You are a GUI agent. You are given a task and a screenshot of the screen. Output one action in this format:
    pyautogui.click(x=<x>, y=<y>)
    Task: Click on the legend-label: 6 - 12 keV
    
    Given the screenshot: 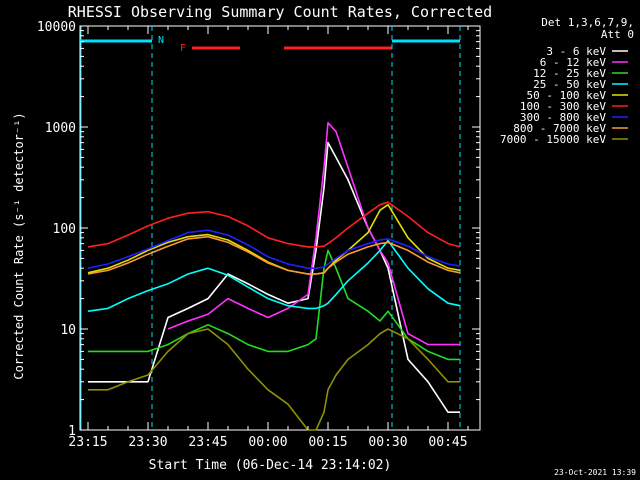 What is the action you would take?
    pyautogui.click(x=573, y=62)
    